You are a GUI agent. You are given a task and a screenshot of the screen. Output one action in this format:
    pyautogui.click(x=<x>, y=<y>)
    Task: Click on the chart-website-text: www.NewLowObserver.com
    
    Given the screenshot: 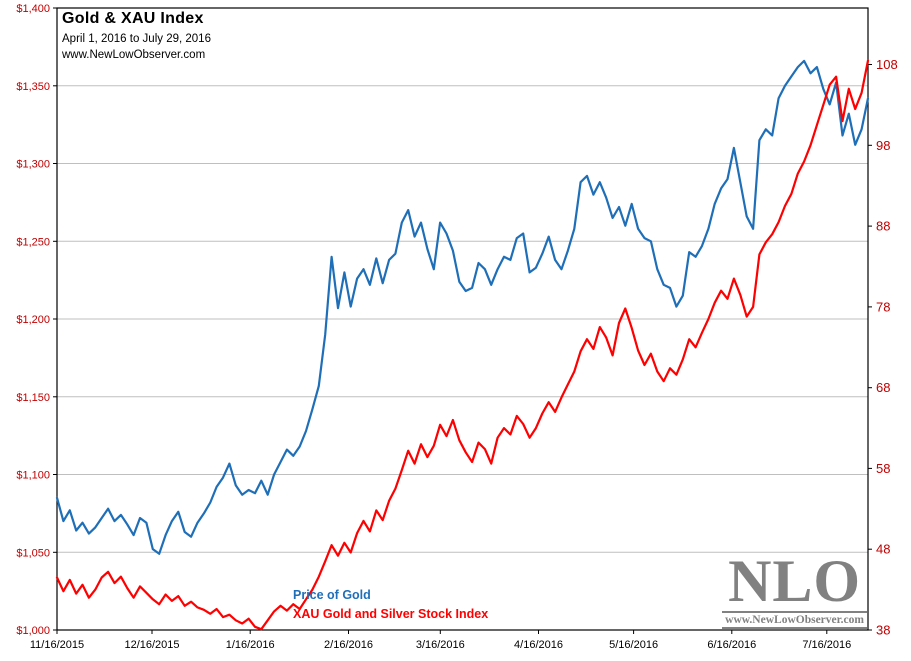 What is the action you would take?
    pyautogui.click(x=134, y=55)
    